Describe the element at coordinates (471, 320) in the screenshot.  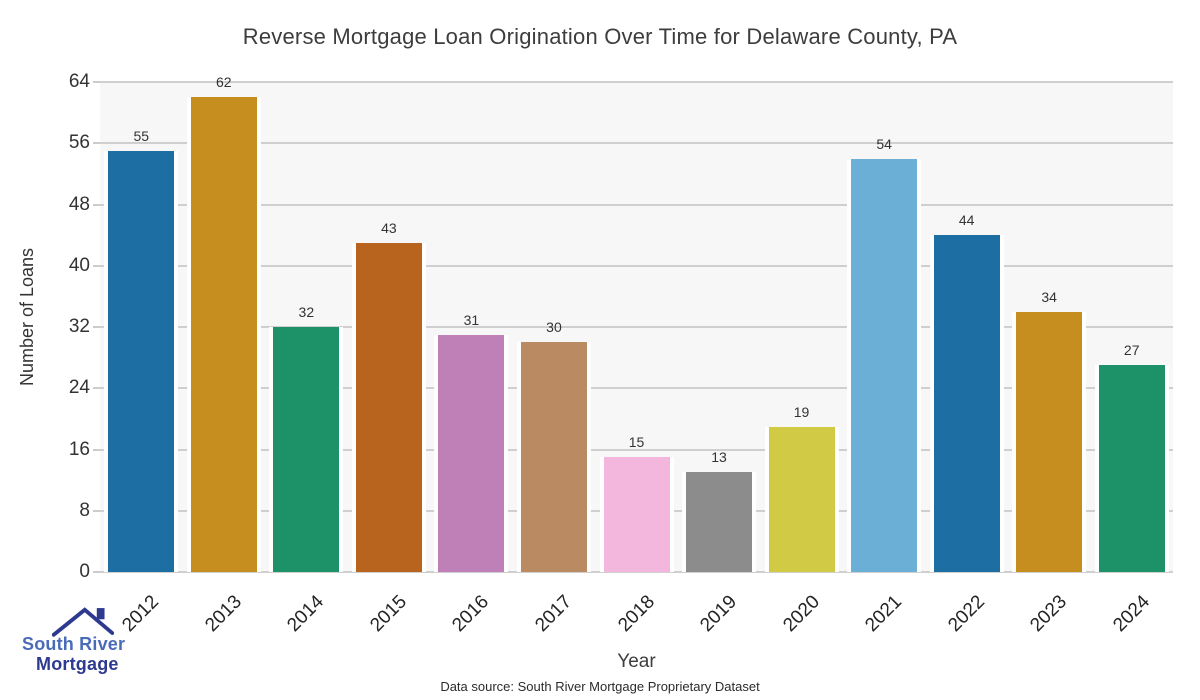
I see `bar-value-label: 31` at that location.